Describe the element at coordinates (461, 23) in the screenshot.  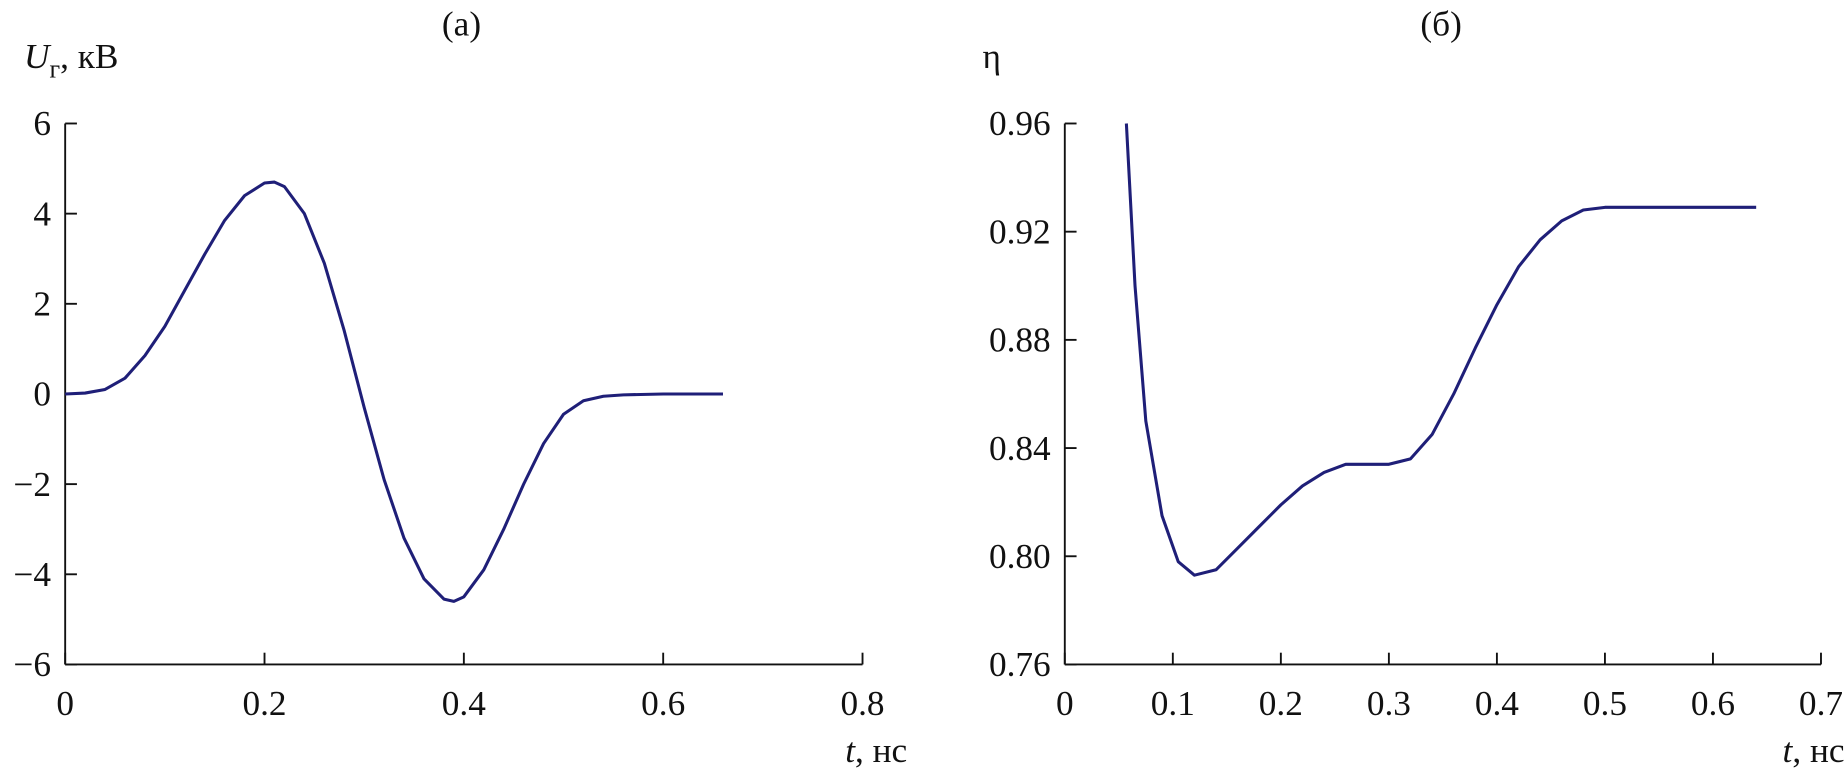
I see `panel-title: (а)` at that location.